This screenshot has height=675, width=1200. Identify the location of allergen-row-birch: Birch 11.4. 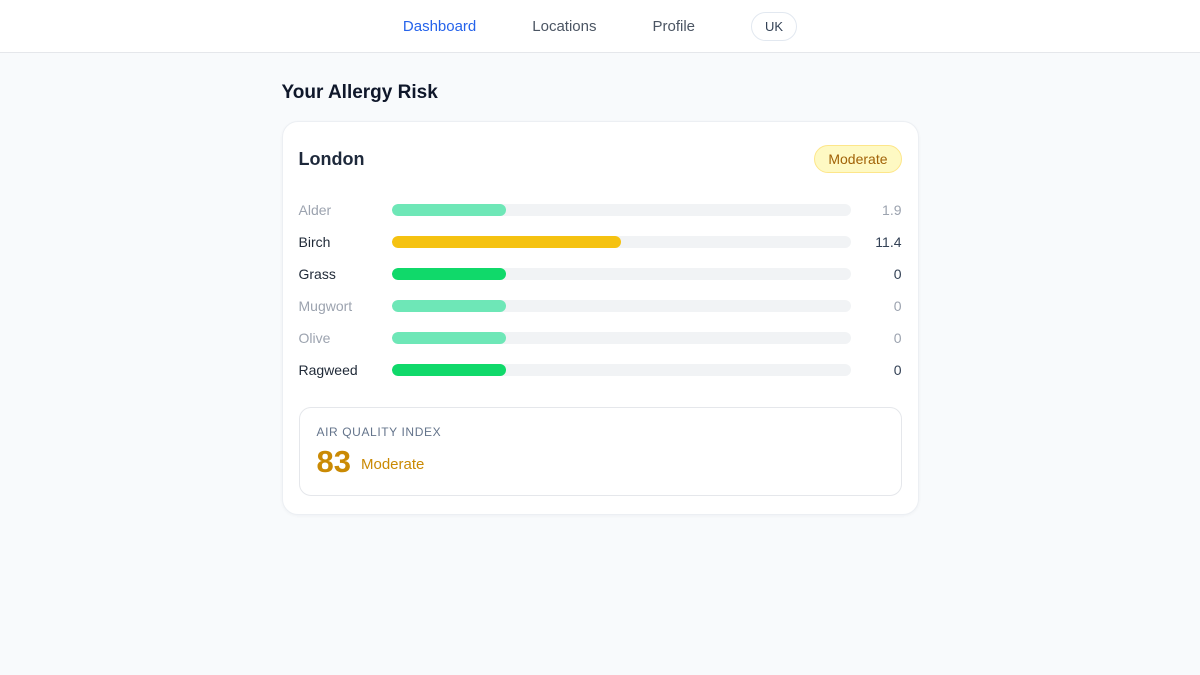
(600, 242).